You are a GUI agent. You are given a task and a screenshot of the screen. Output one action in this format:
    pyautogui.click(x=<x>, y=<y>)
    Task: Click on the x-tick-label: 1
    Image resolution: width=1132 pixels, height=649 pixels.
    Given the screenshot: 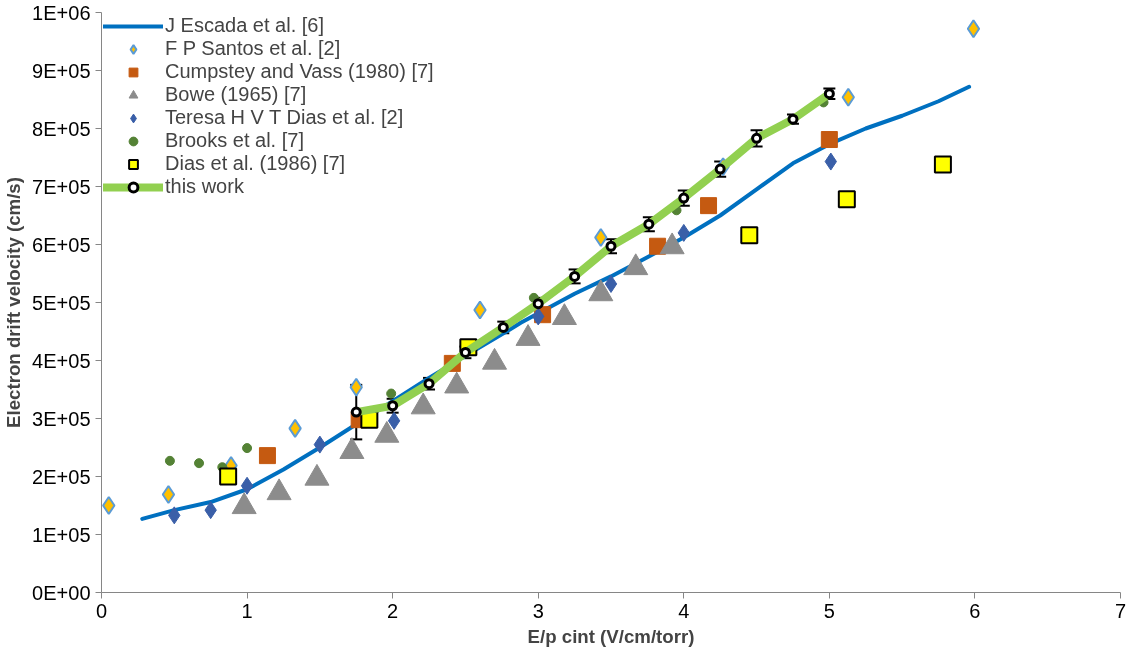 What is the action you would take?
    pyautogui.click(x=247, y=610)
    